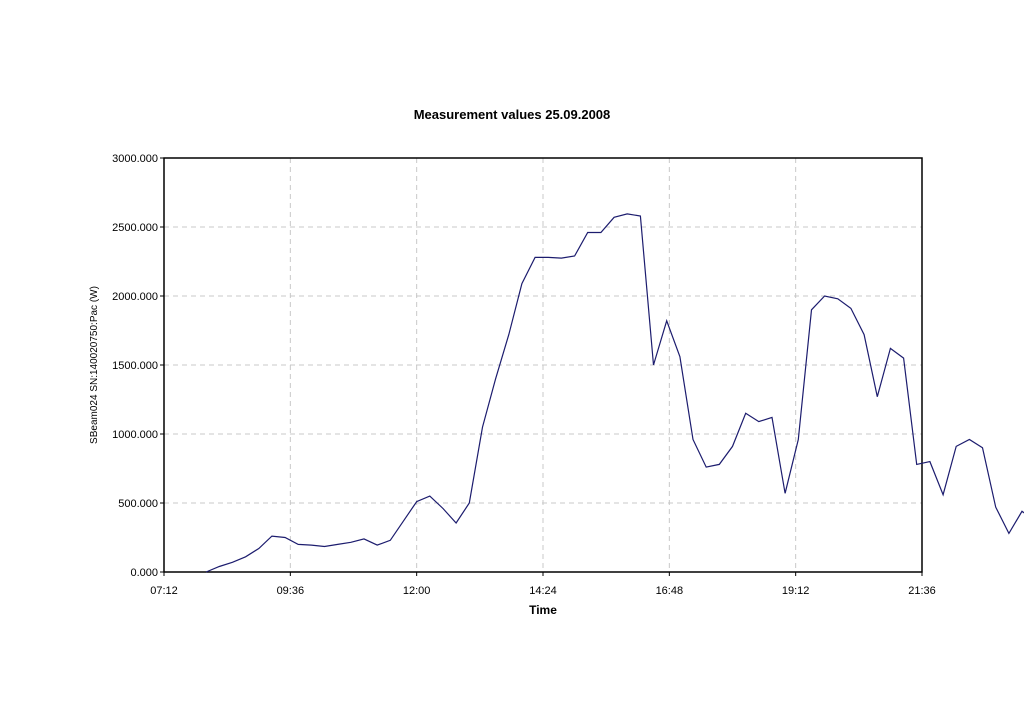 The height and width of the screenshot is (724, 1024). I want to click on y-tick-label: 0.000, so click(144, 573).